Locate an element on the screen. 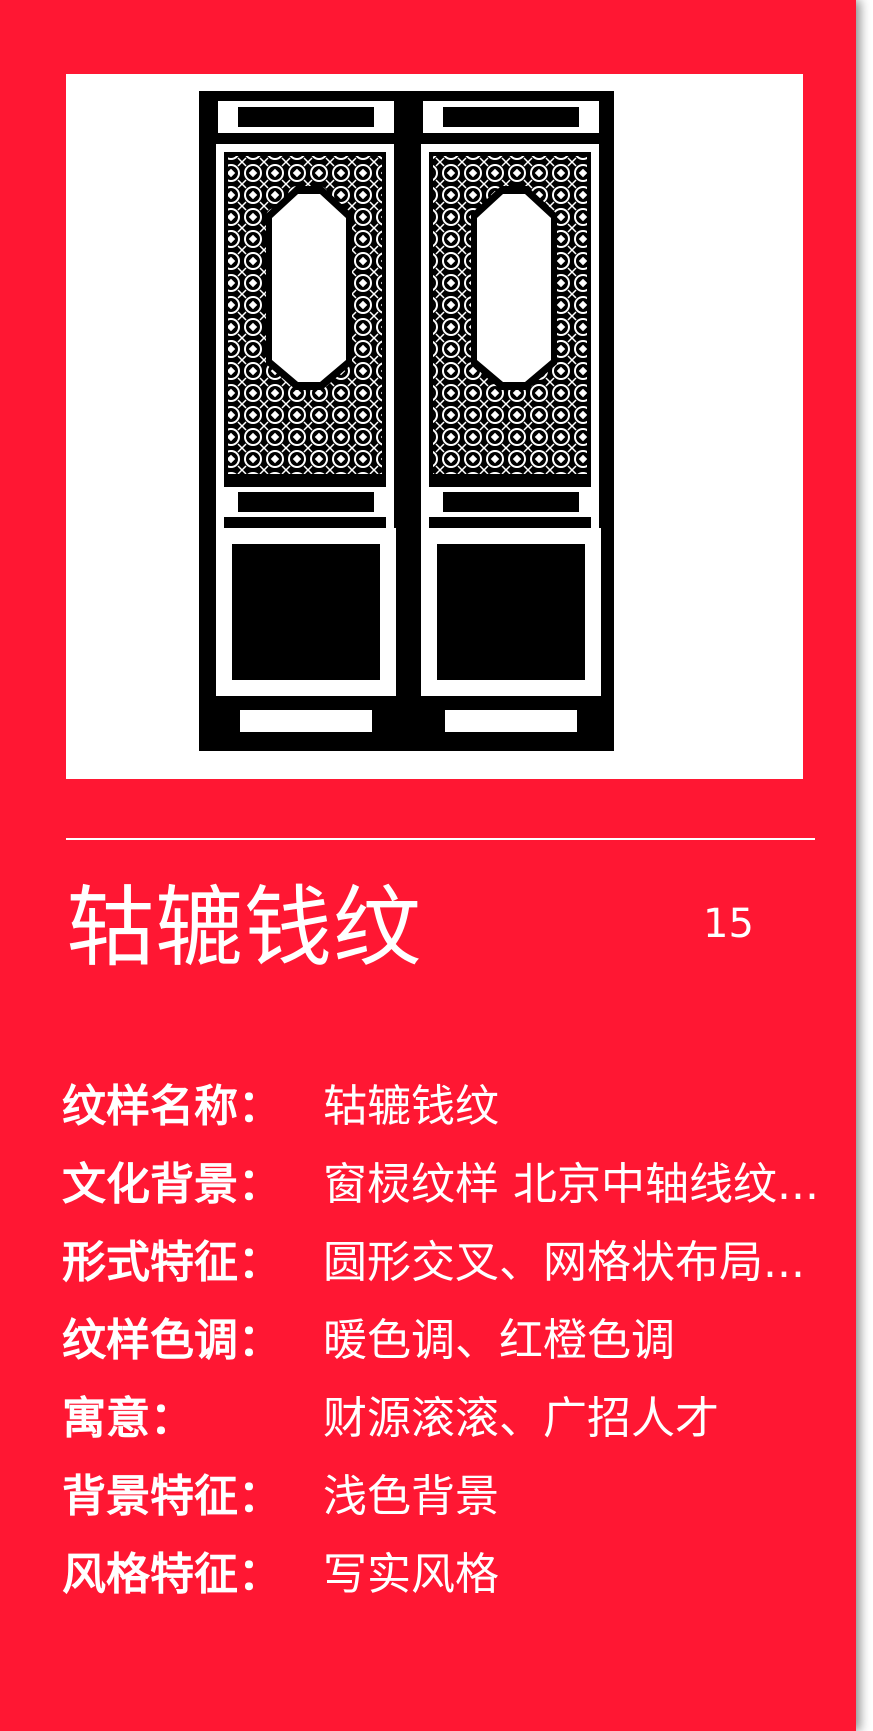  detail-key: 寓意： is located at coordinates (128, 1418).